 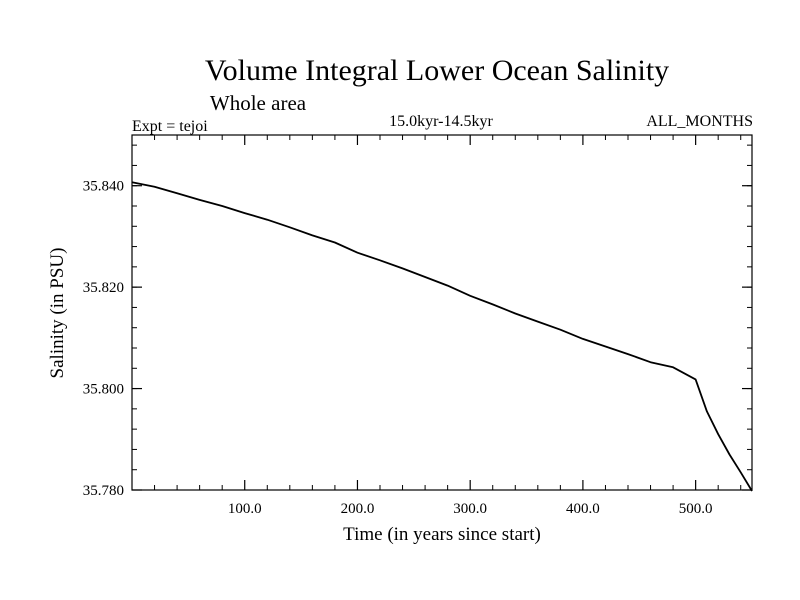 I want to click on period-label: 15.0kyr-14.5kyr, so click(x=441, y=121).